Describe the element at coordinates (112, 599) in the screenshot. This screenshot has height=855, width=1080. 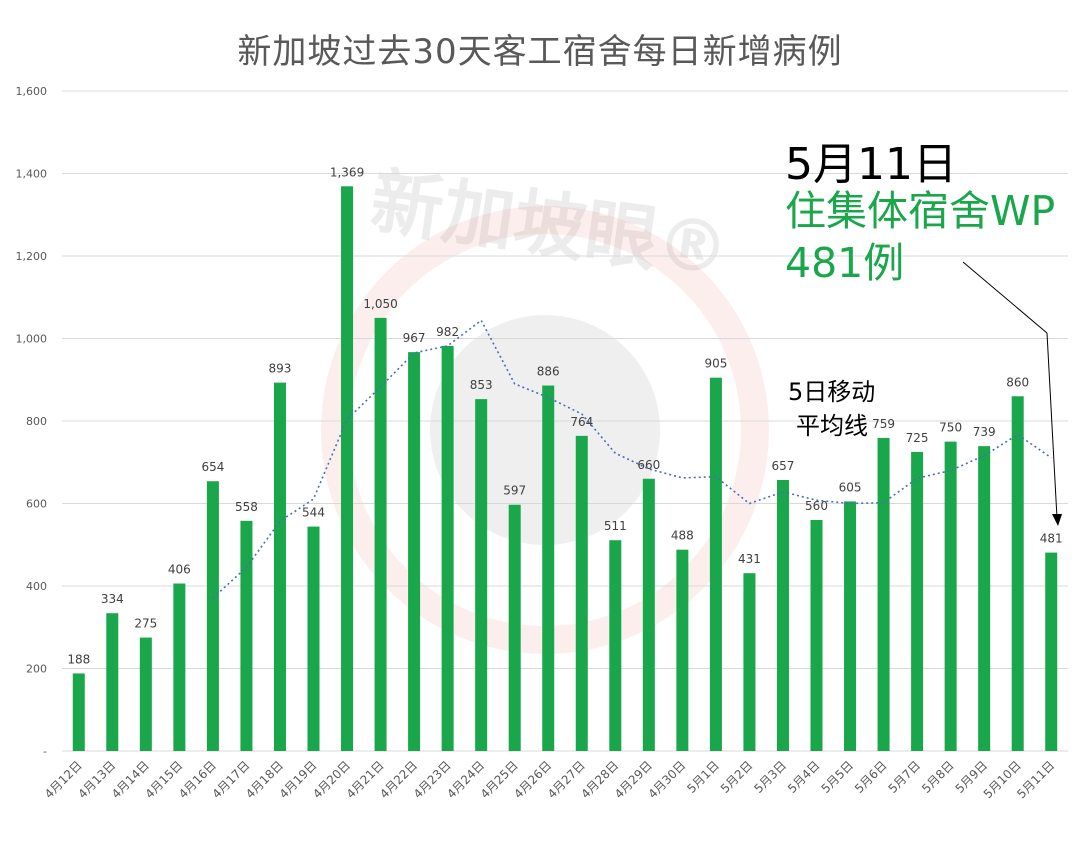
I see `data-label: 334` at that location.